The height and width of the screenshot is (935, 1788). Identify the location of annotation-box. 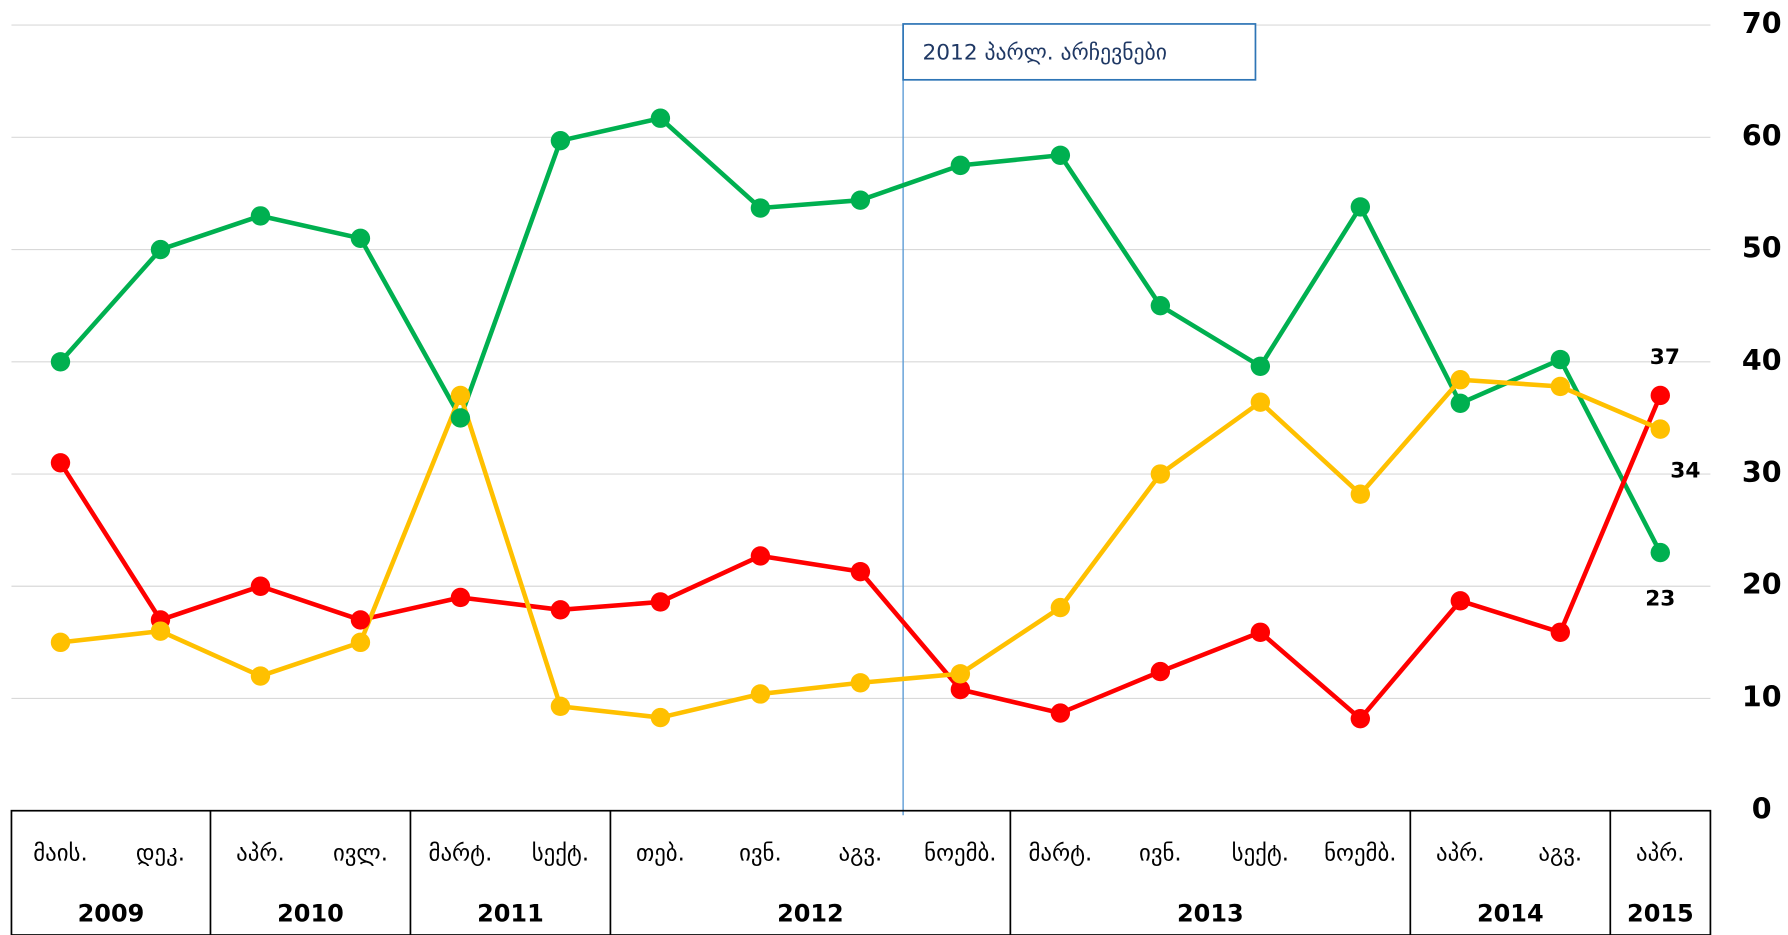
(1079, 52).